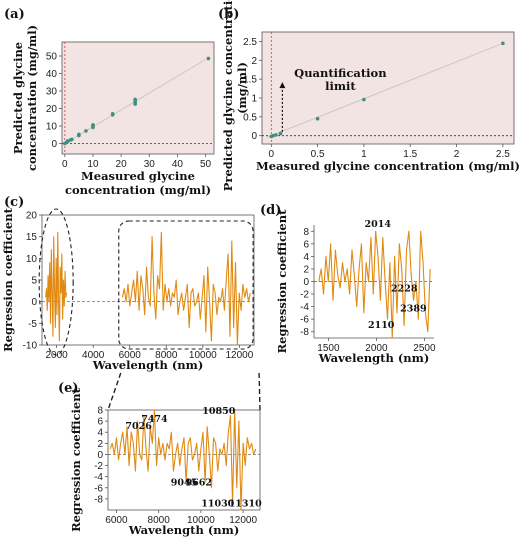  Describe the element at coordinates (52, 92) in the screenshot. I see `y-tick-label: 30` at that location.